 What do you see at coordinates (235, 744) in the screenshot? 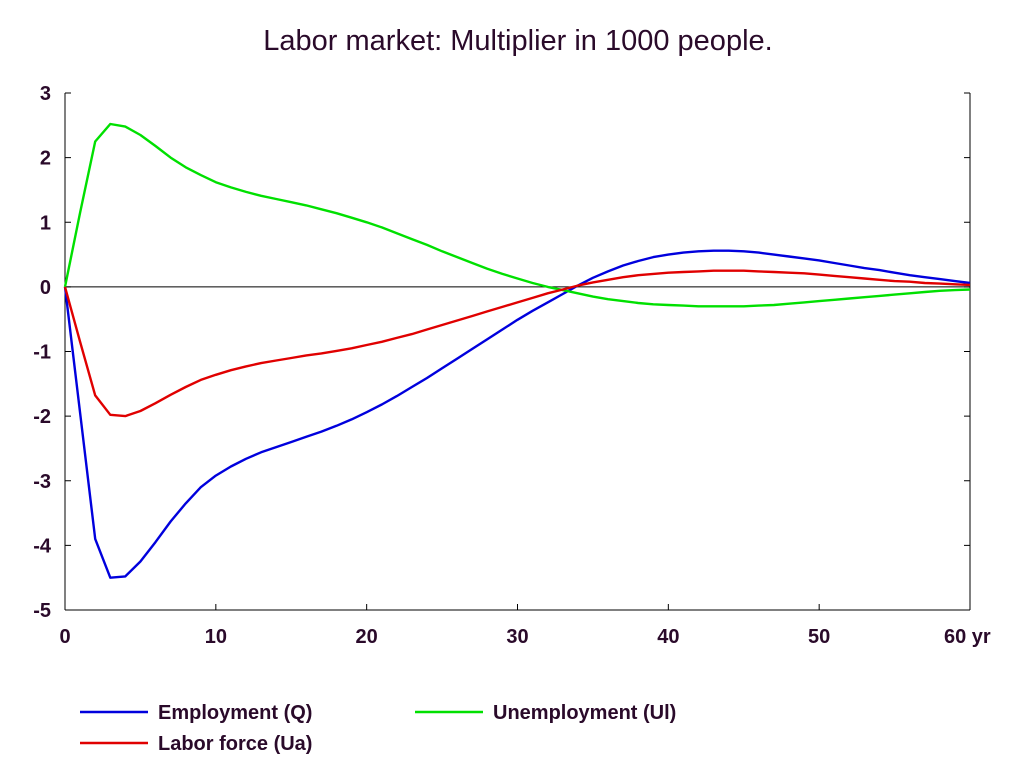
I see `legend-label: Labor force (Ua)` at bounding box center [235, 744].